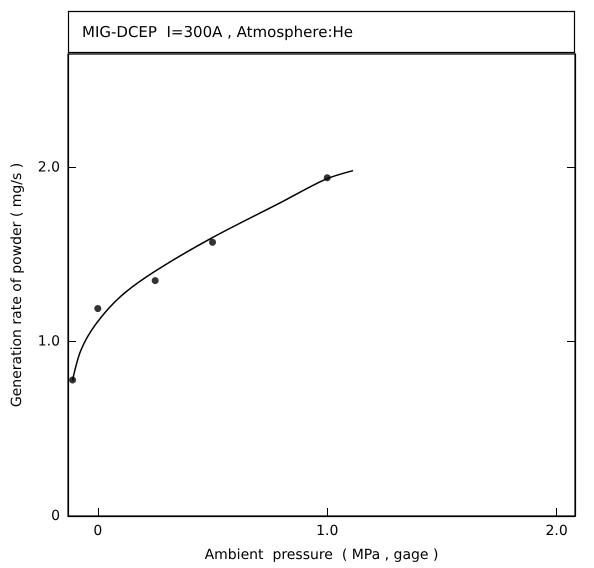  I want to click on x-axis-title: Ambient pressure ( MPa , gage ), so click(321, 555).